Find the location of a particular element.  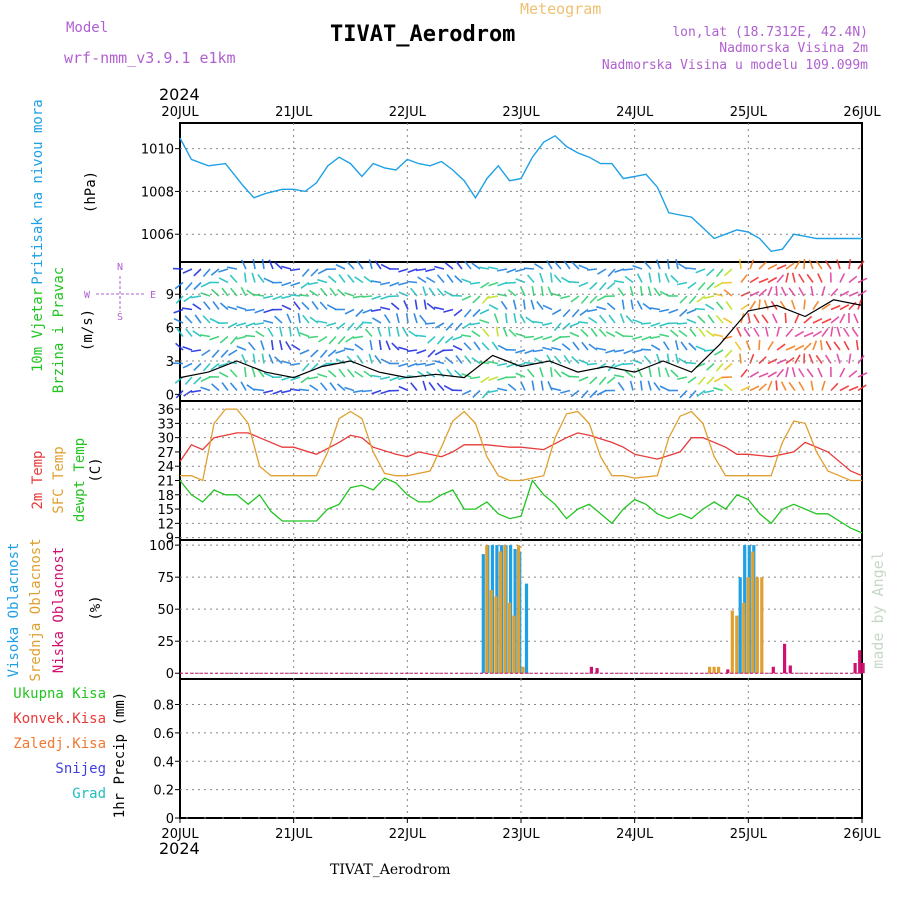

y-tick-label: 12 is located at coordinates (165, 524).